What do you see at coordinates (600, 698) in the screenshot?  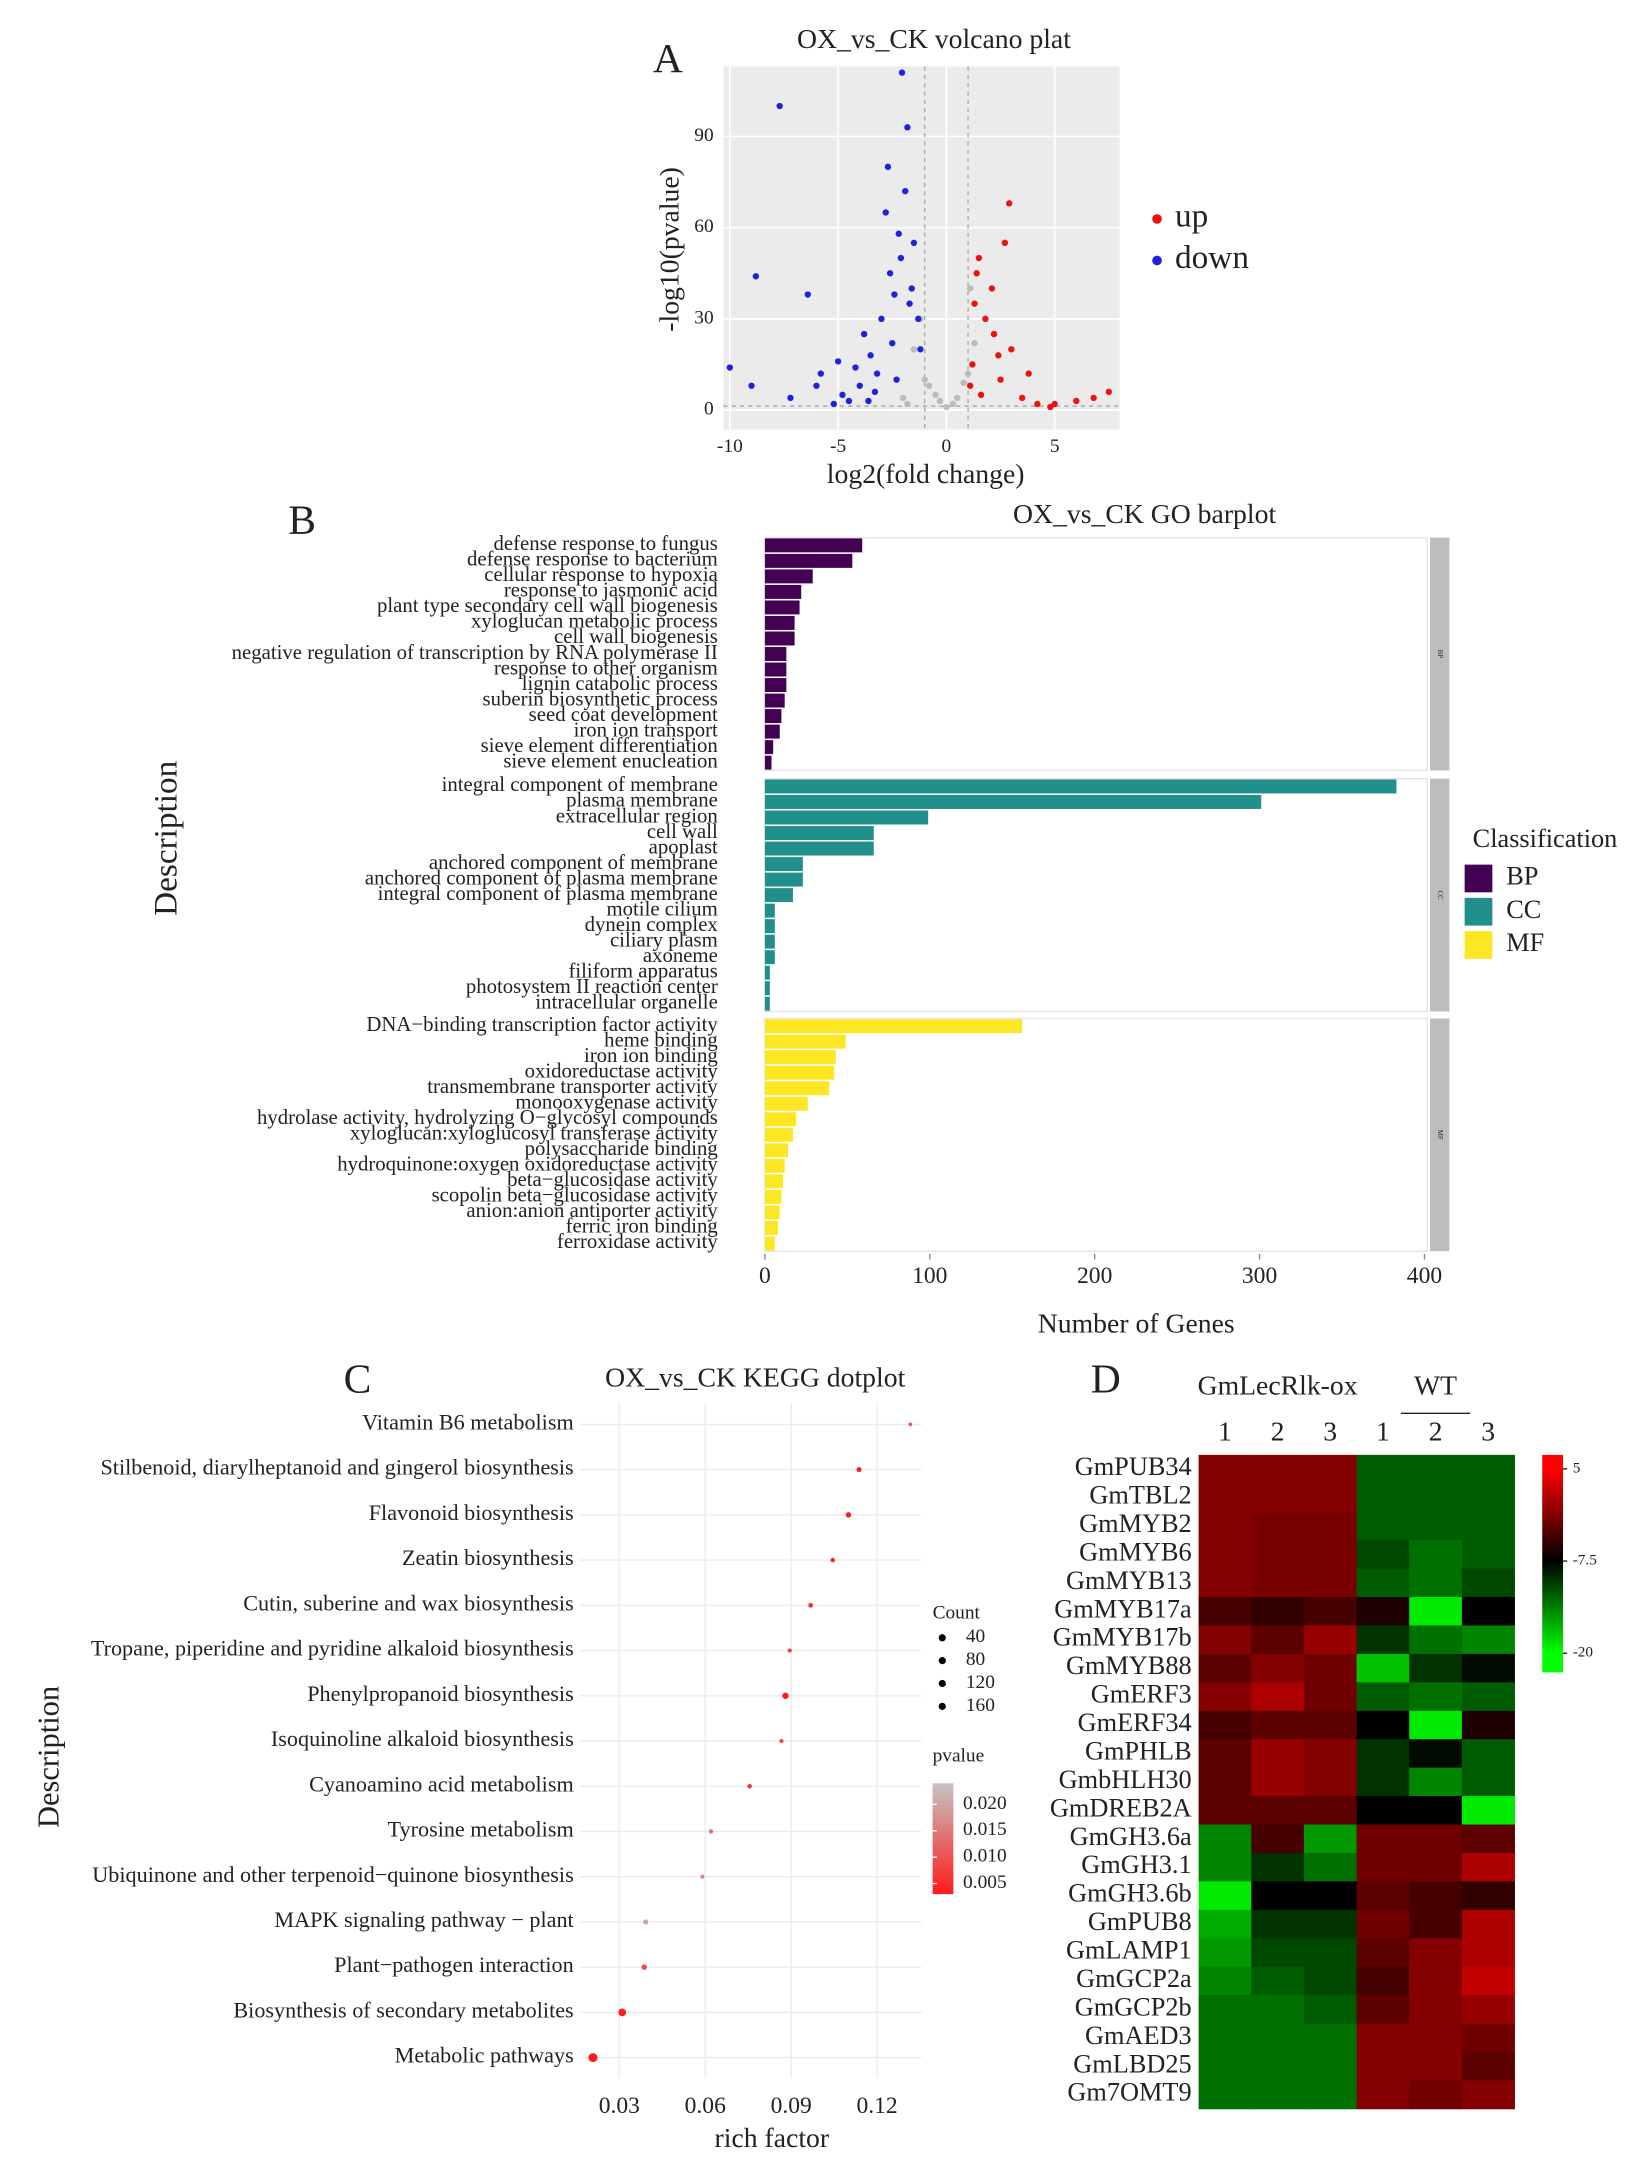 I see `y-tick-label: suberin biosynthetic process` at bounding box center [600, 698].